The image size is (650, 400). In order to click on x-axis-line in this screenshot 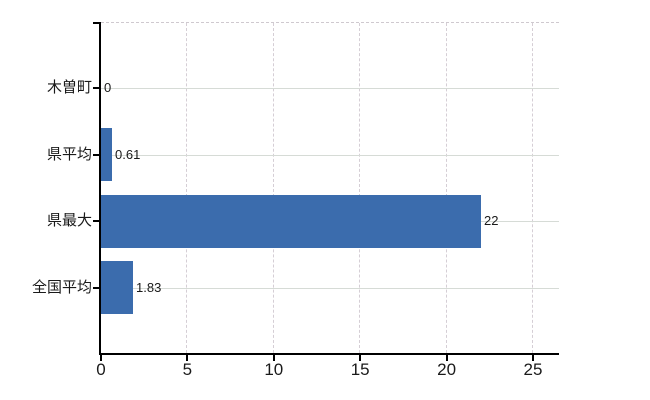, I will do `click(329, 354)`.